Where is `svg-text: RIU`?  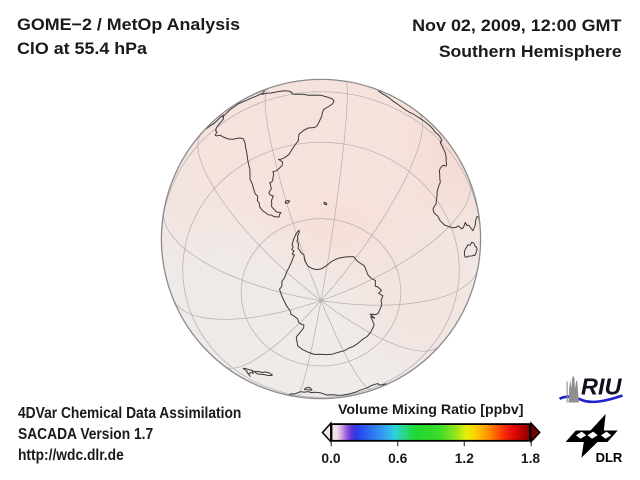
svg-text: RIU is located at coordinates (602, 387).